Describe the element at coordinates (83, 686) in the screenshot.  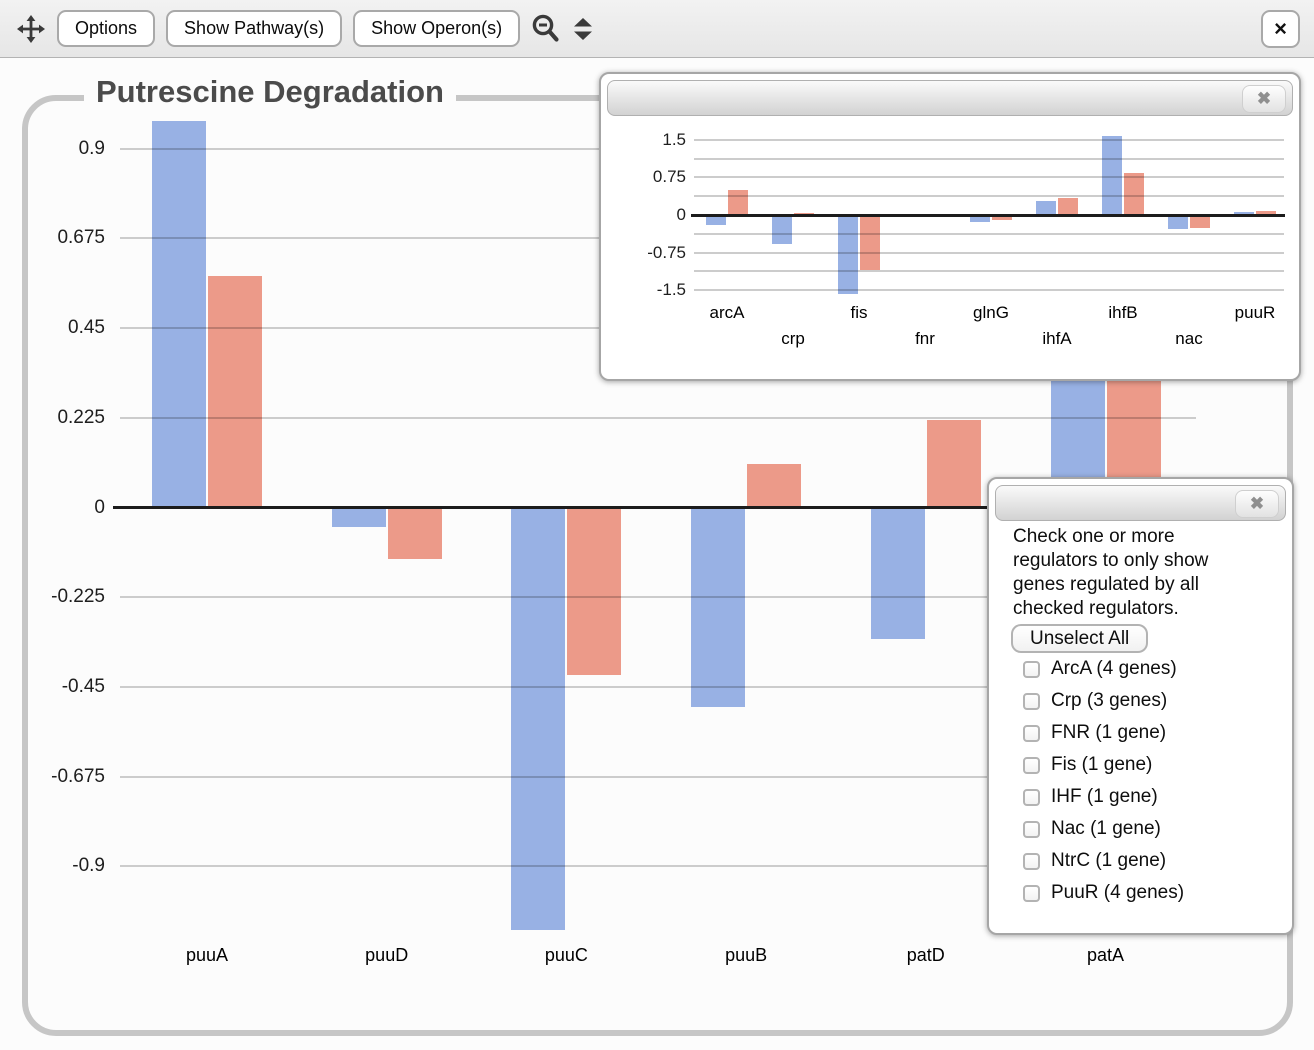
I see `y-tick-label: -0.45` at that location.